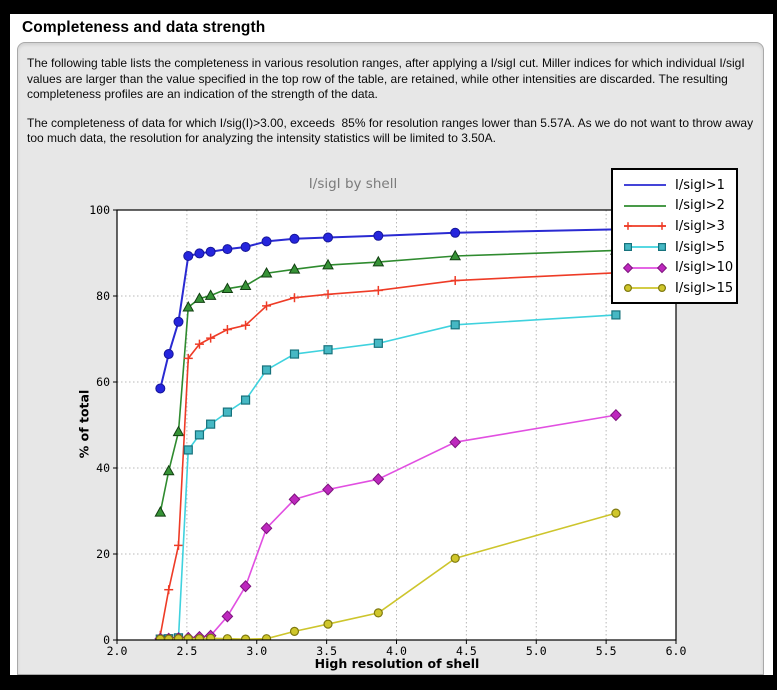  I want to click on legend-item: I/sigI>15, so click(679, 288).